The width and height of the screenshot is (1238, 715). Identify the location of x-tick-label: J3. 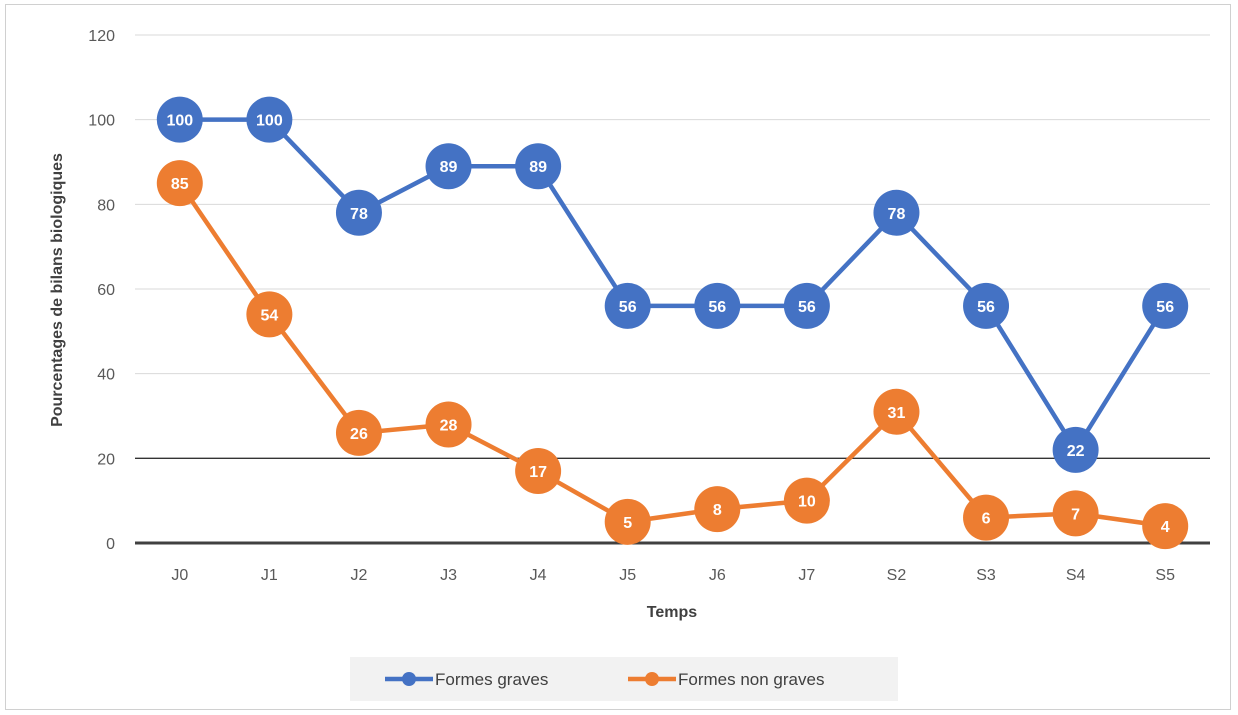
(448, 575).